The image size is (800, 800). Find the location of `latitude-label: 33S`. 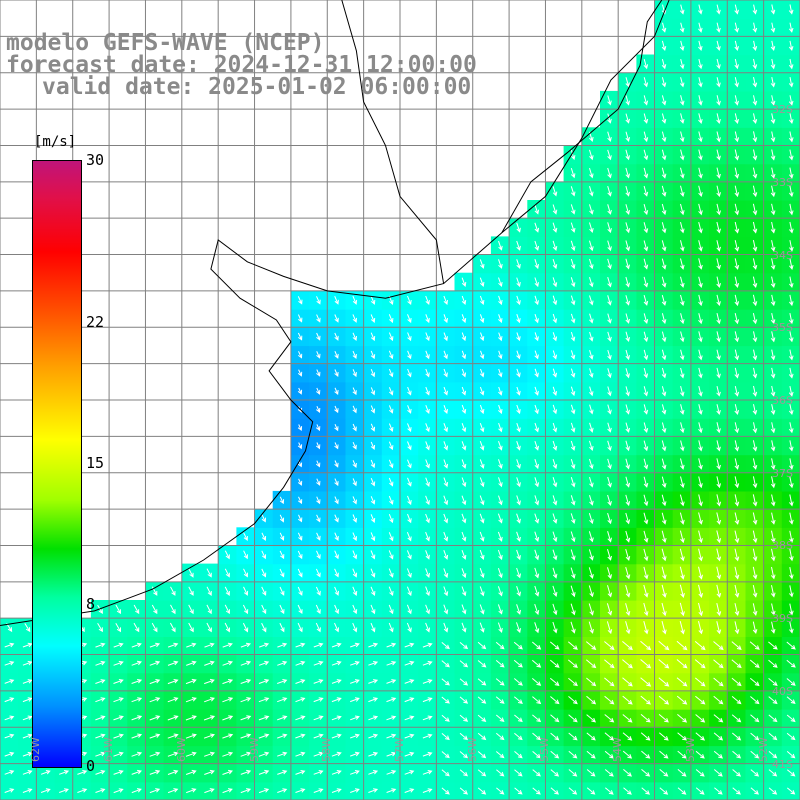

latitude-label: 33S is located at coordinates (782, 182).